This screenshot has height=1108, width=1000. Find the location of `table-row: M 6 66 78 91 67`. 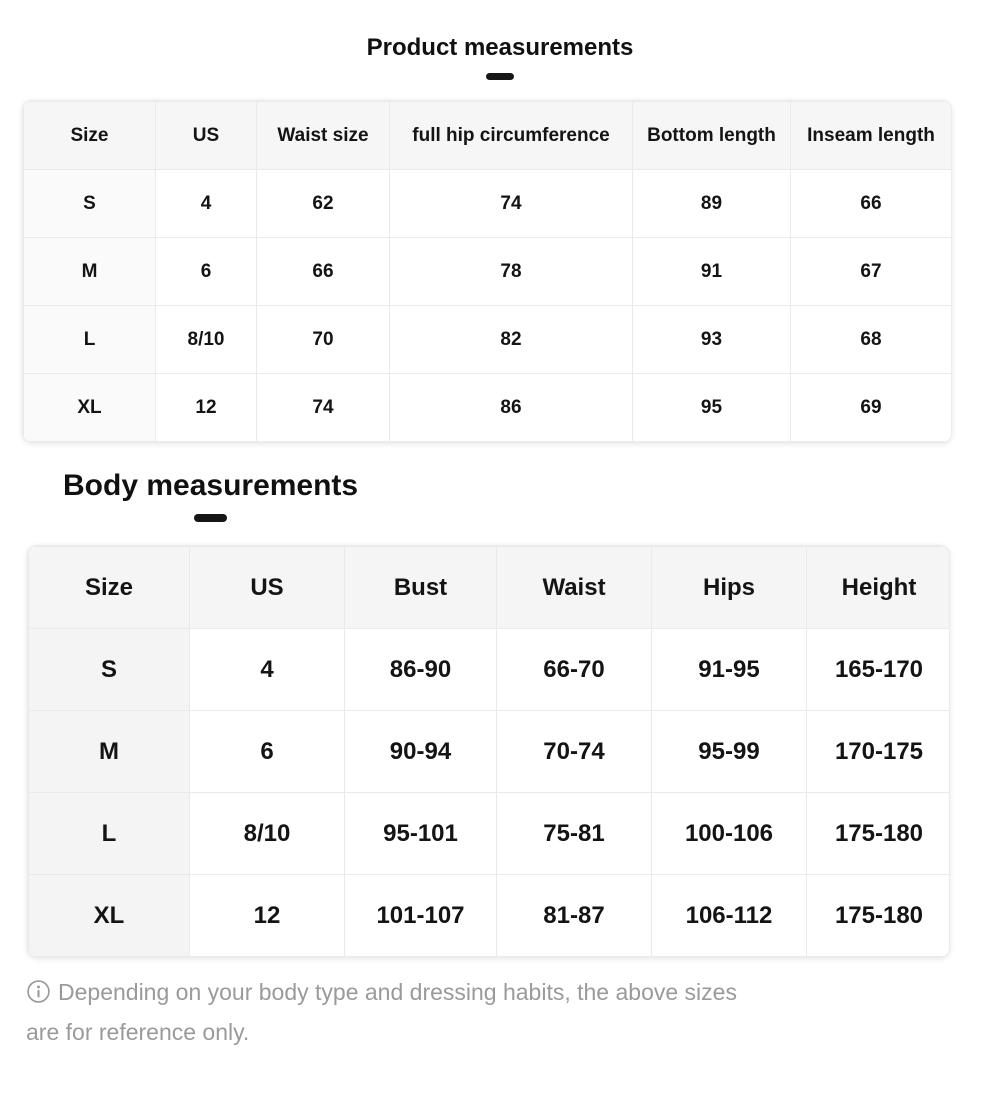

table-row: M 6 66 78 91 67 is located at coordinates (487, 271).